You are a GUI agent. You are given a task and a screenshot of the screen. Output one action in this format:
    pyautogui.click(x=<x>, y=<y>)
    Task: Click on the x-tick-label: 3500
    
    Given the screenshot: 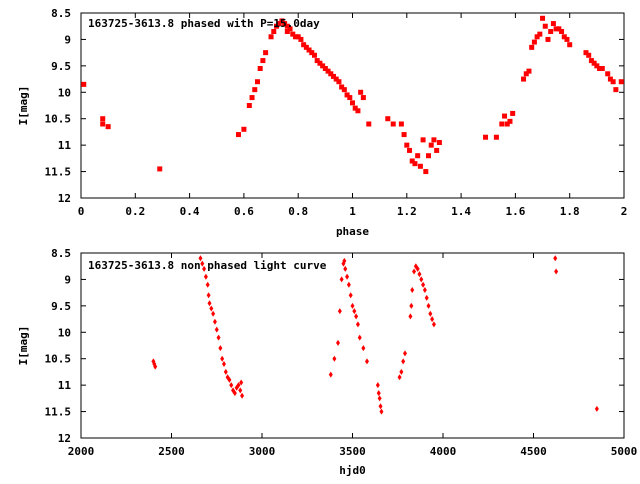 What is the action you would take?
    pyautogui.click(x=352, y=451)
    